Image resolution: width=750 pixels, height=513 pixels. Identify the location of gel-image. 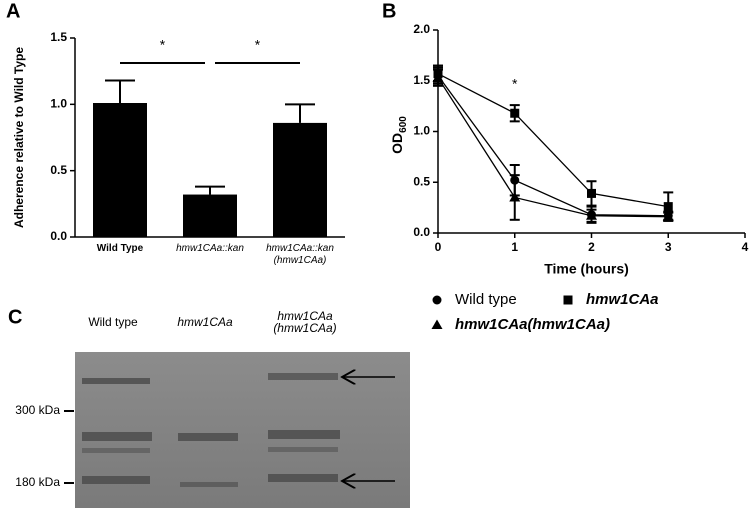
(242, 430).